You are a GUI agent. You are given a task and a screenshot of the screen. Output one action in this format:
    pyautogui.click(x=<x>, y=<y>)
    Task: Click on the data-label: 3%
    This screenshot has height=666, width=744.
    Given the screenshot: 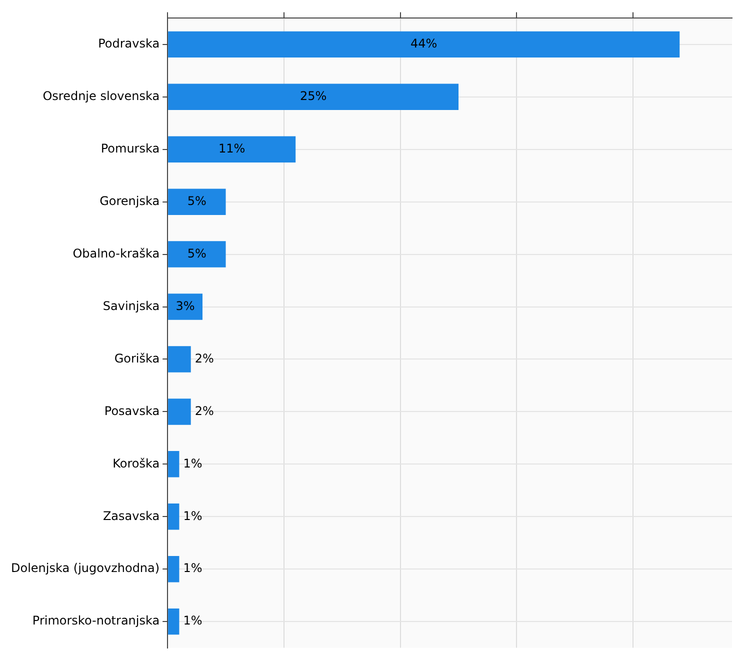 What is the action you would take?
    pyautogui.click(x=185, y=305)
    